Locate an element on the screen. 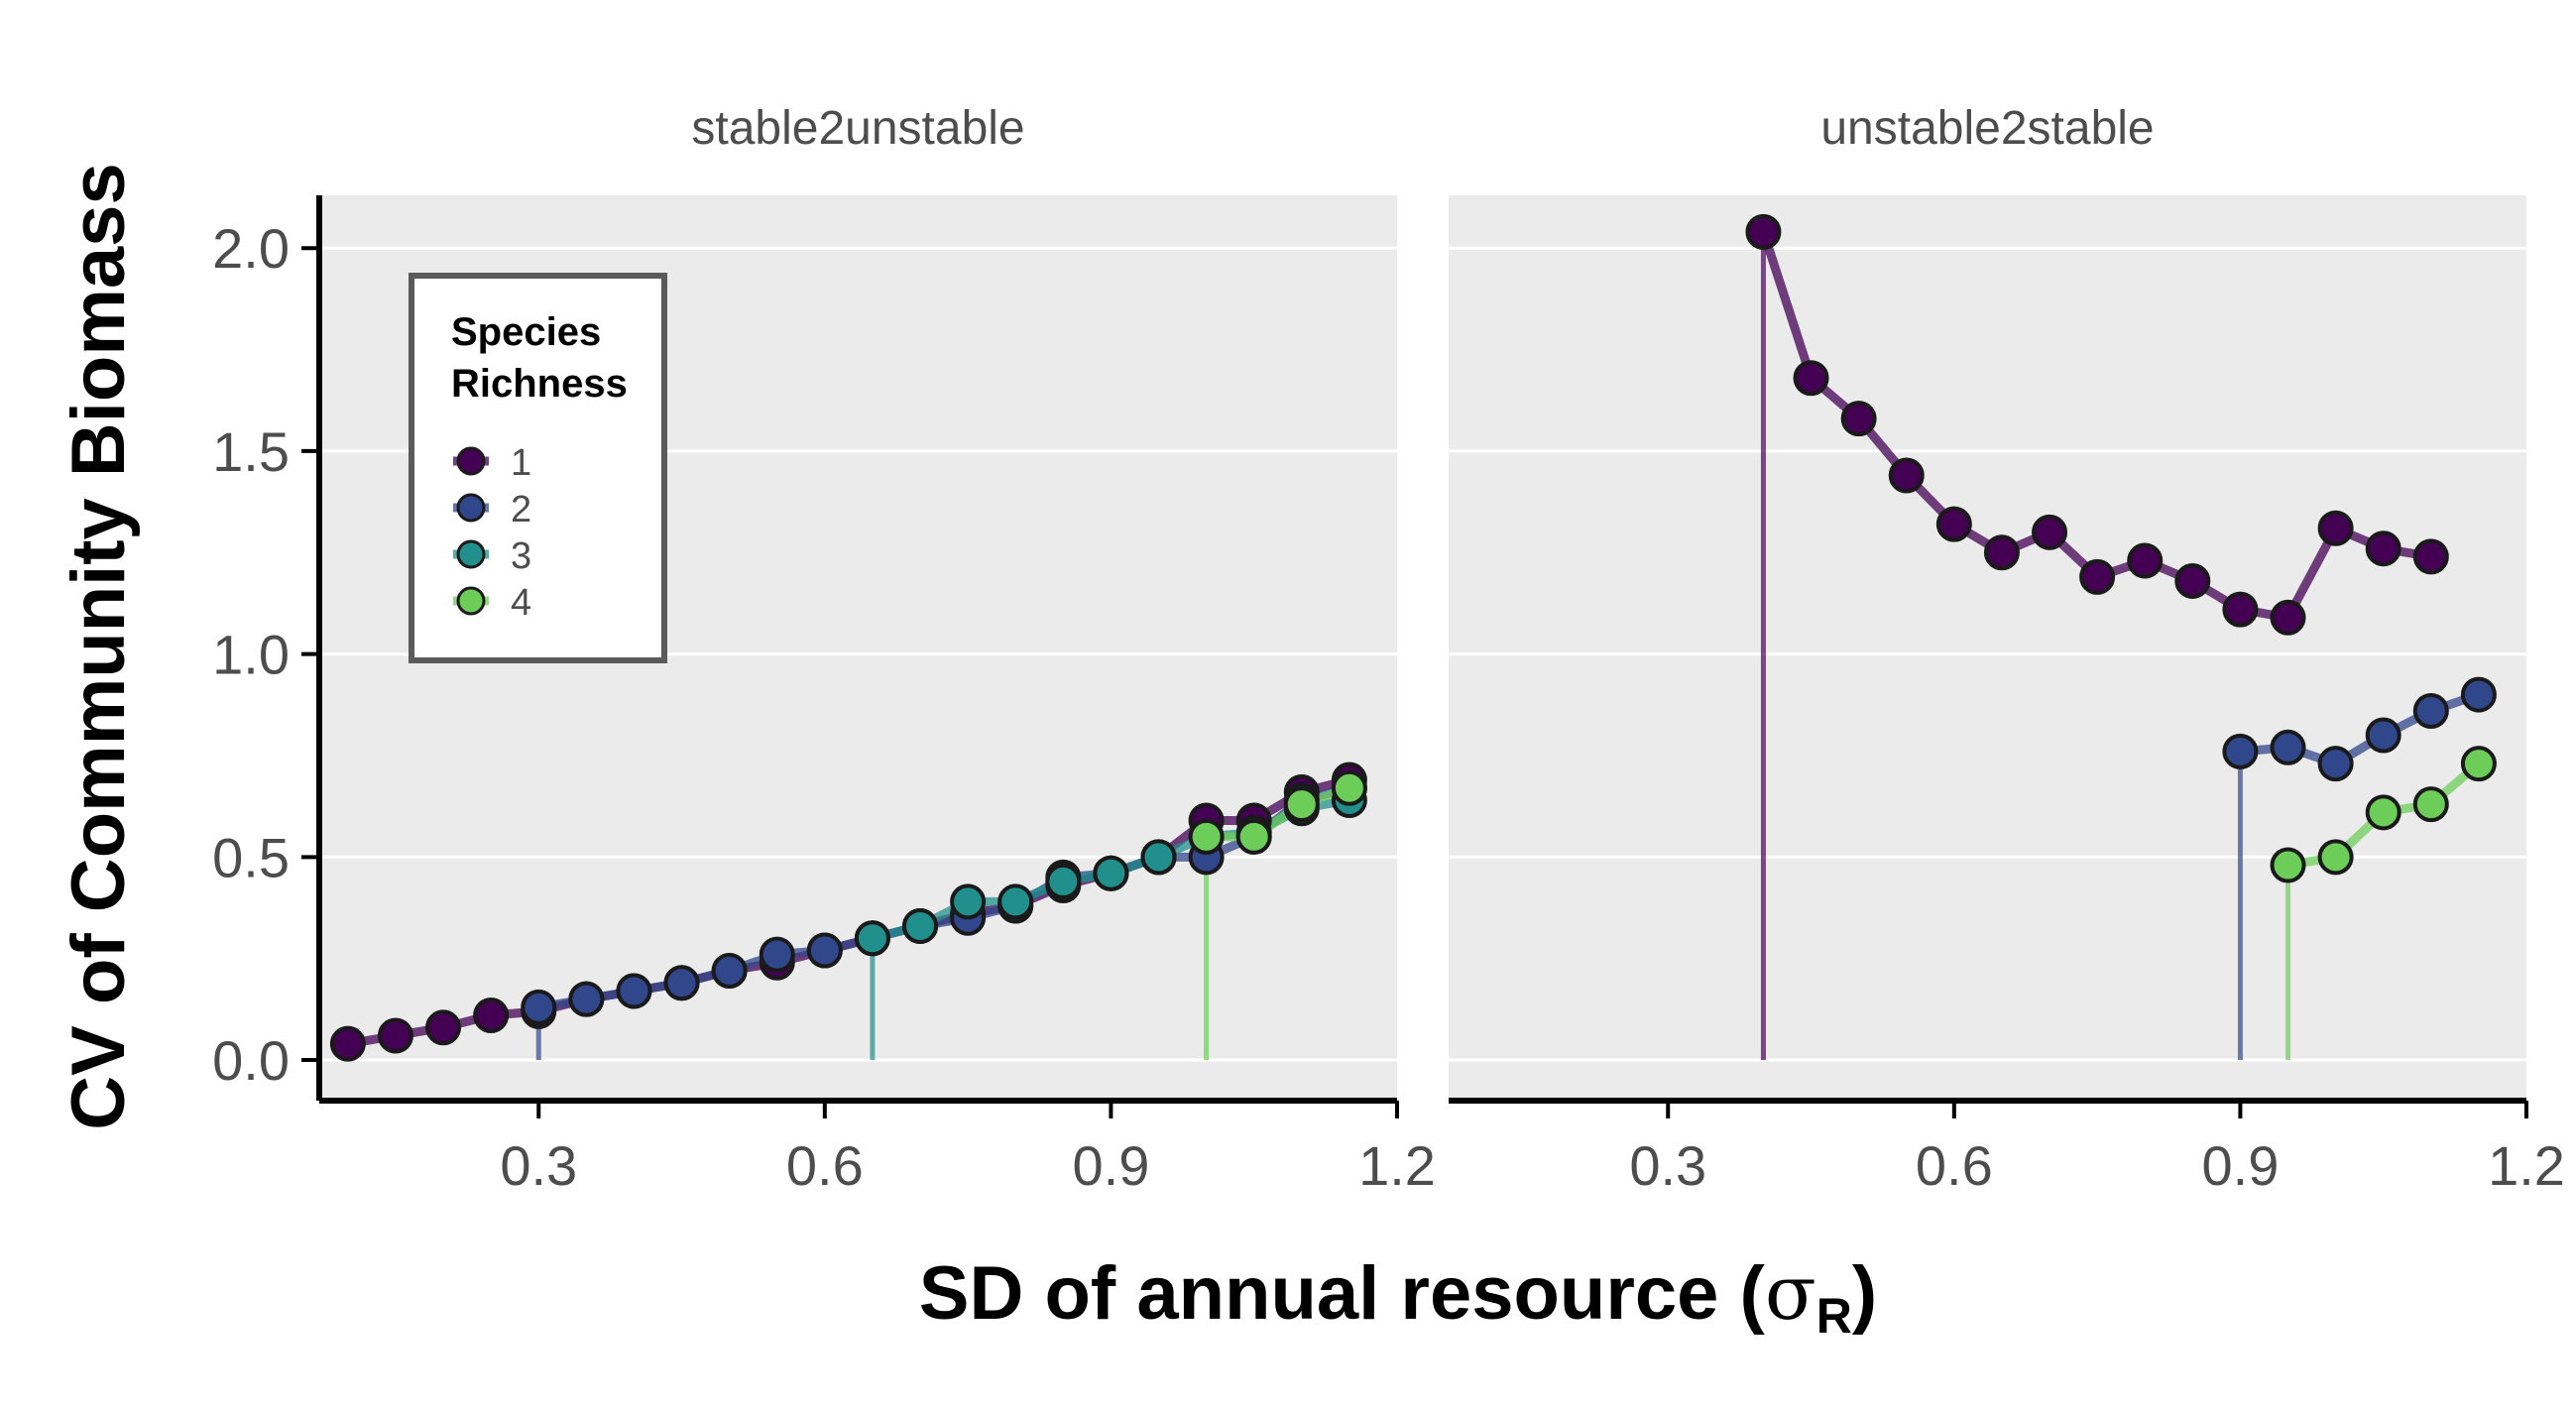 The height and width of the screenshot is (1410, 2576). y-tick-label-2.0: 2.0 is located at coordinates (251, 248).